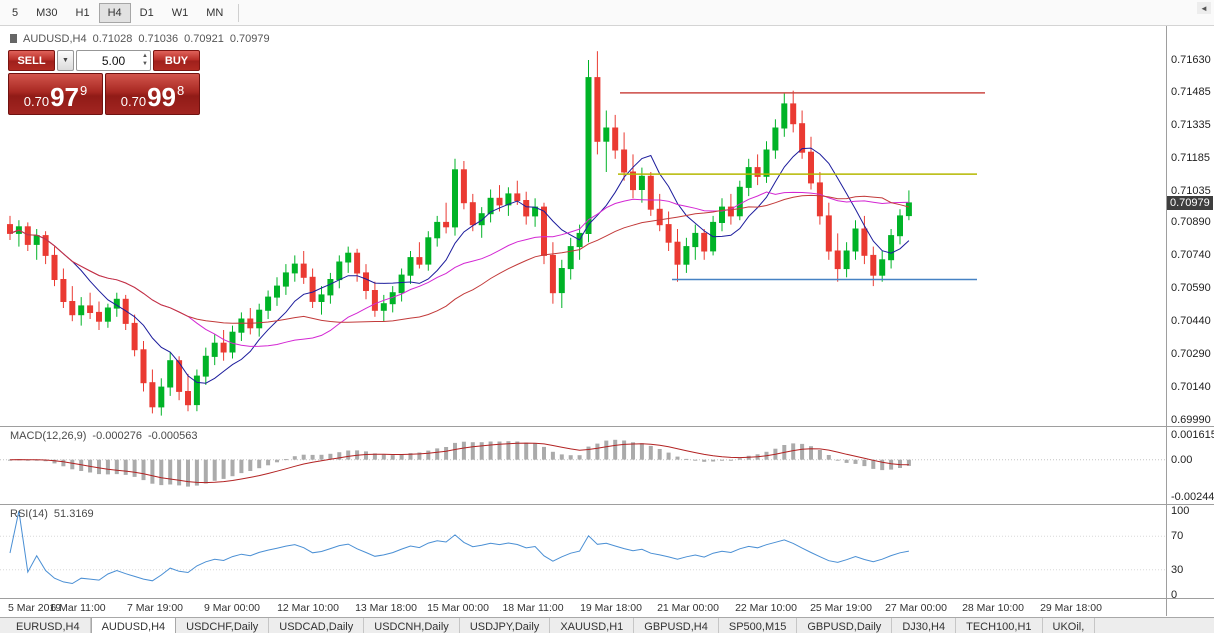  Describe the element at coordinates (104, 82) in the screenshot. I see `one-click-trade-panel: SELL ▼ 5.00 ▲ ▼ BUY 0.70 97 9 0.70 99 8` at that location.